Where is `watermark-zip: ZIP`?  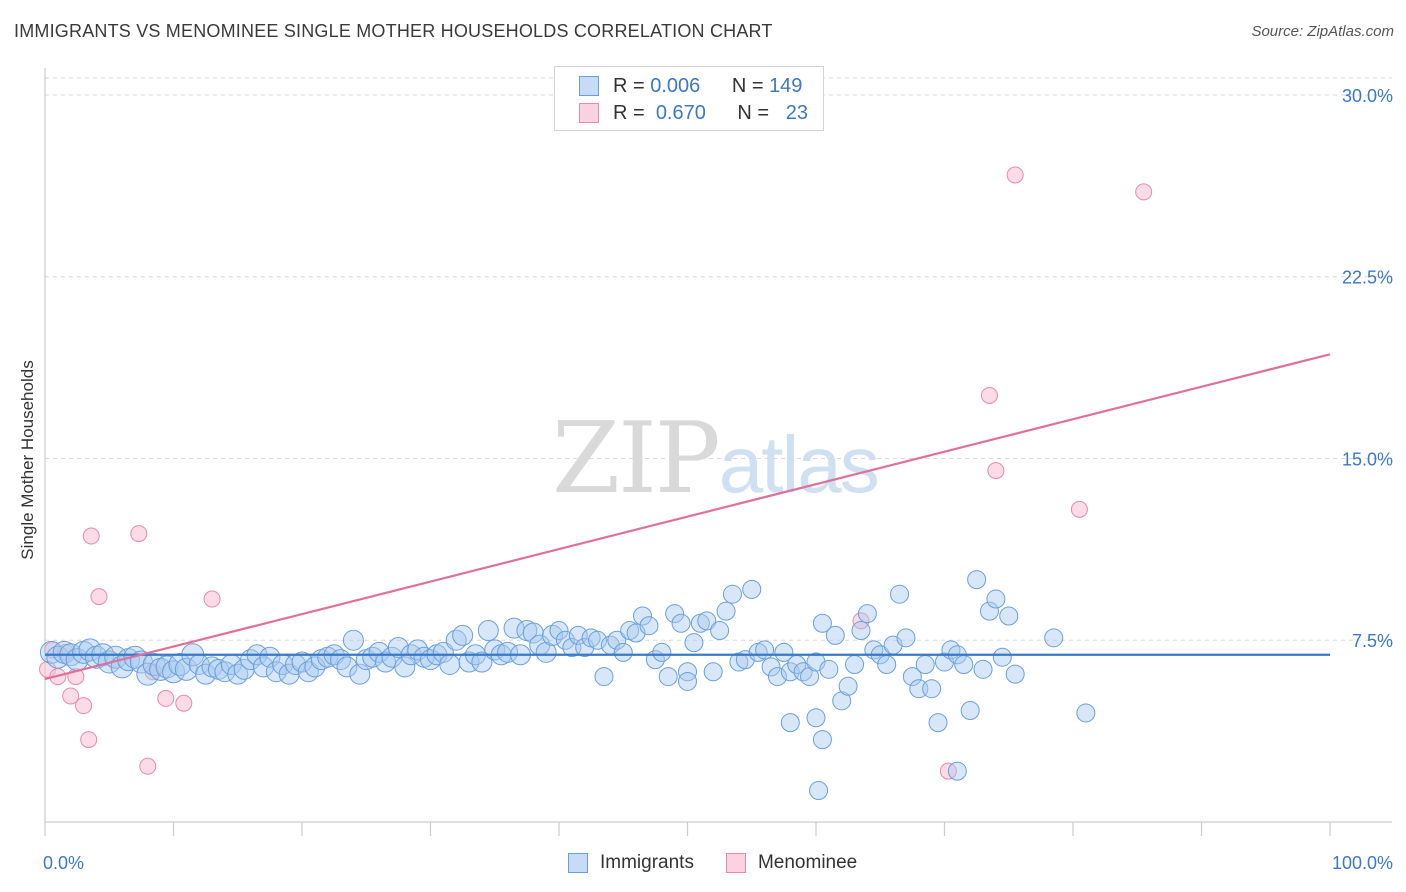
watermark-zip: ZIP is located at coordinates (636, 459).